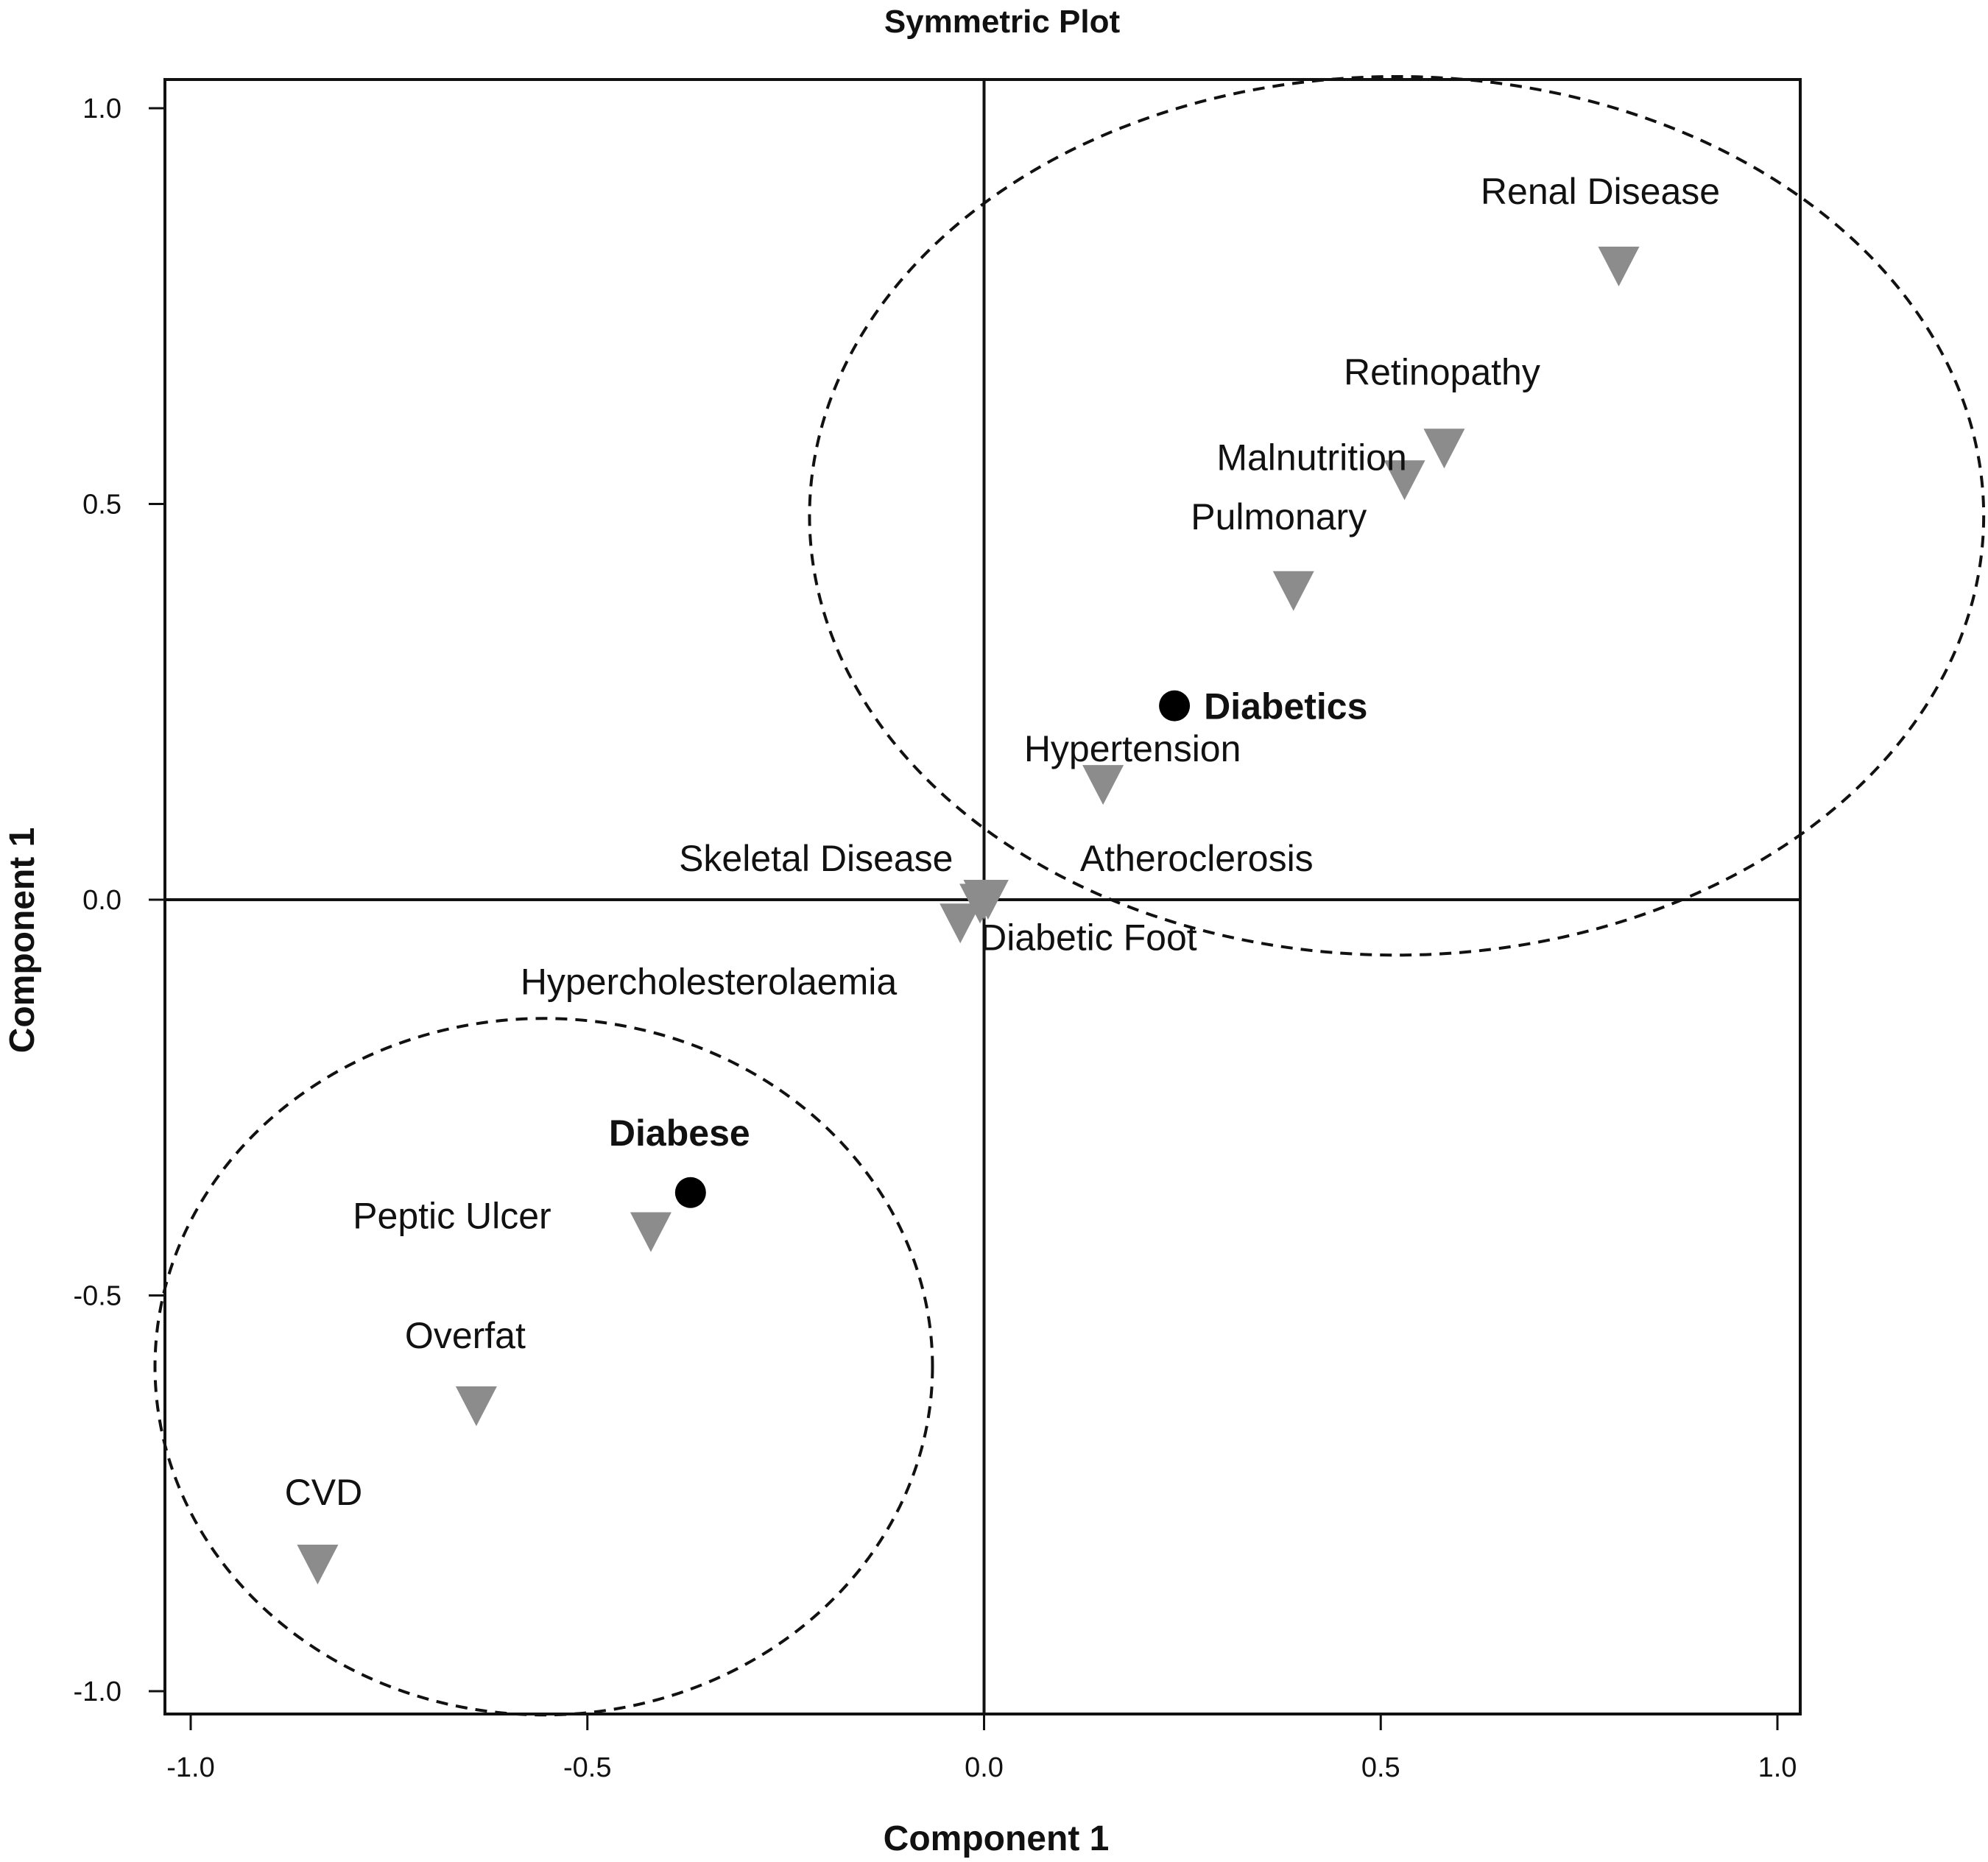 This screenshot has width=1988, height=1862. Describe the element at coordinates (101, 109) in the screenshot. I see `y-tick-label: 1.0` at that location.